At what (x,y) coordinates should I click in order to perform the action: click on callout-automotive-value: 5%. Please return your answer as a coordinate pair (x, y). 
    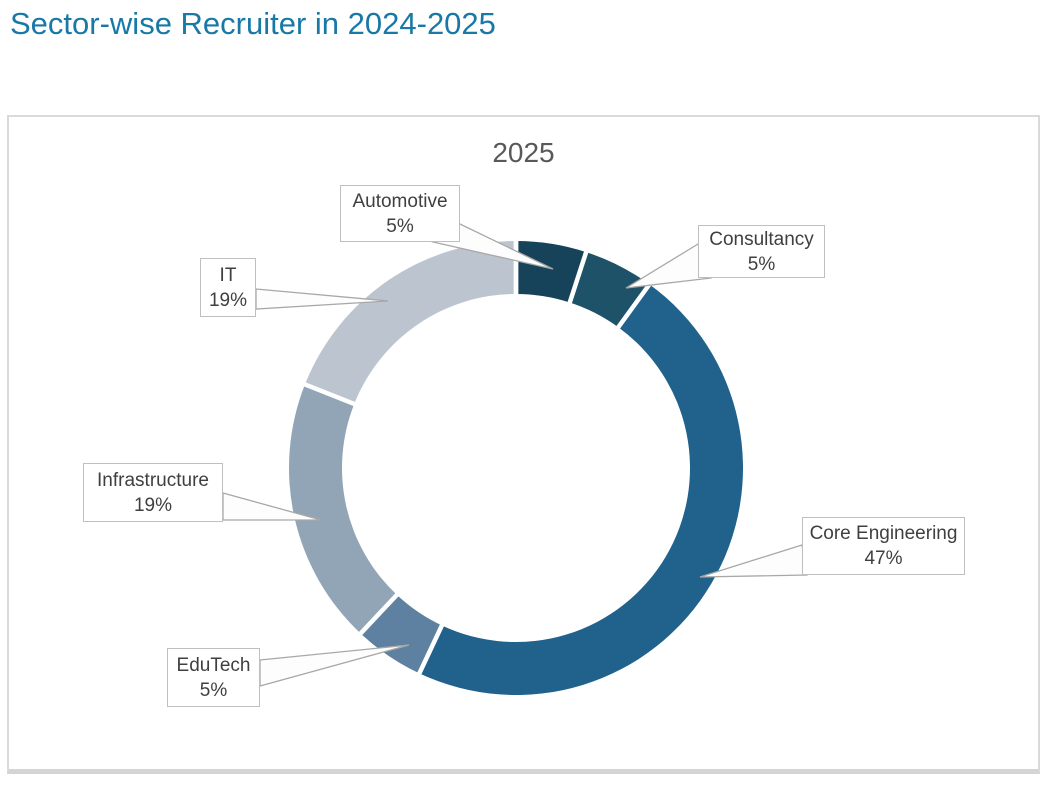
    Looking at the image, I should click on (400, 226).